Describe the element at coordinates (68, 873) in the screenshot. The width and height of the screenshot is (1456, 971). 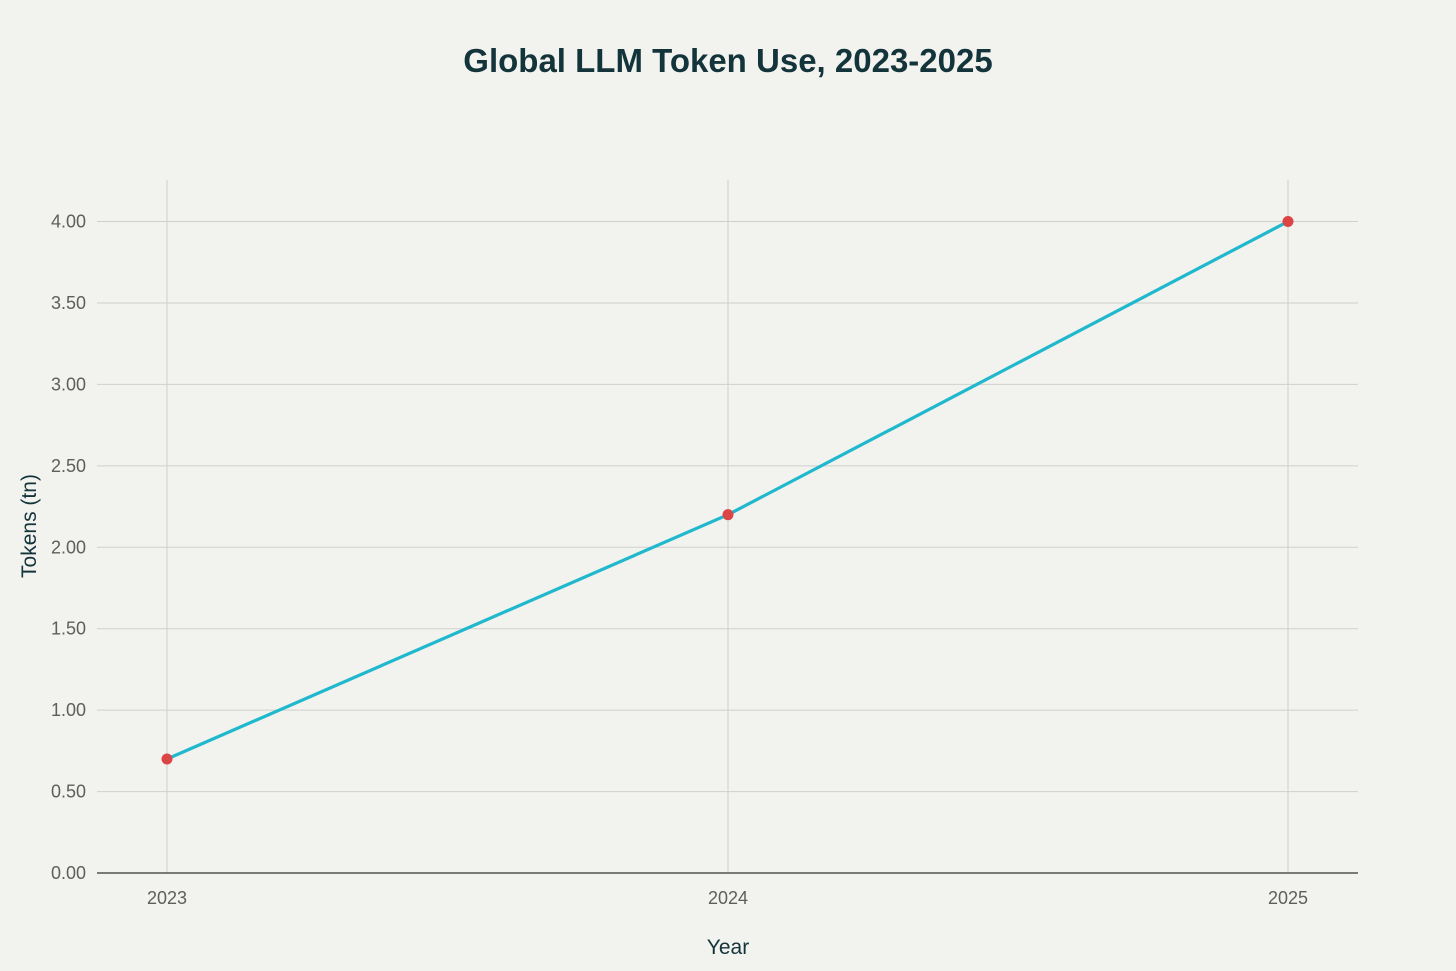
I see `y-tick-label: 0.00` at that location.